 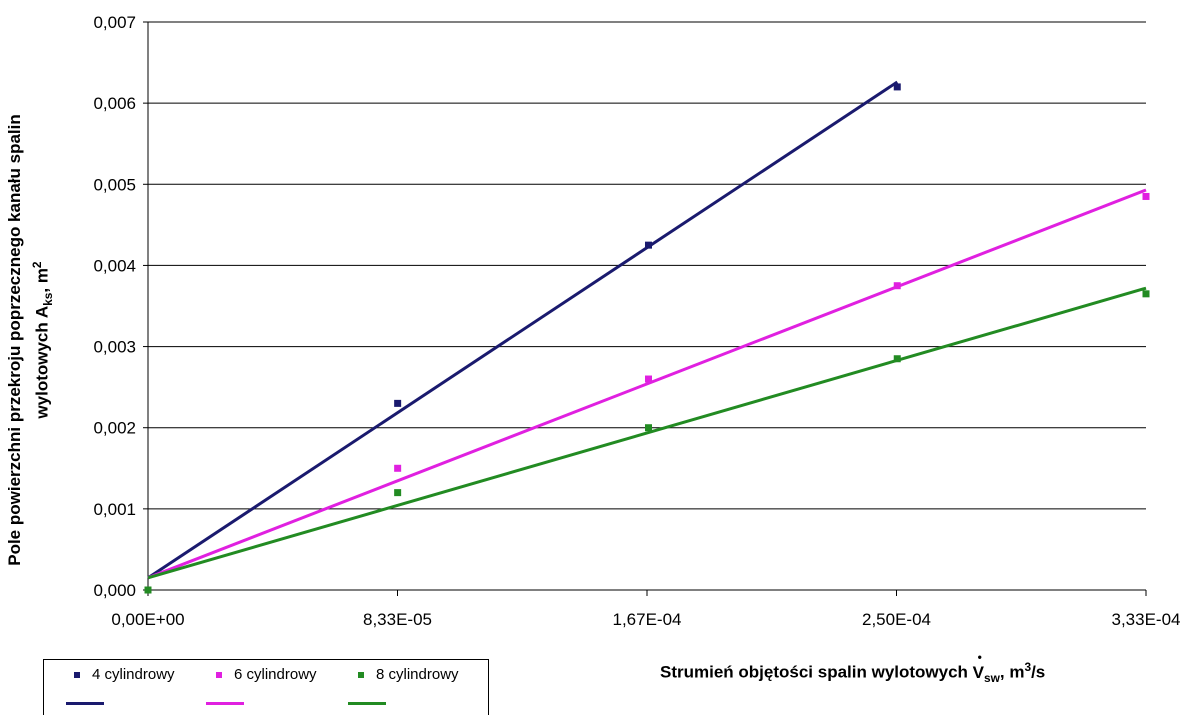 What do you see at coordinates (114, 347) in the screenshot?
I see `y-tick-label: 0,003` at bounding box center [114, 347].